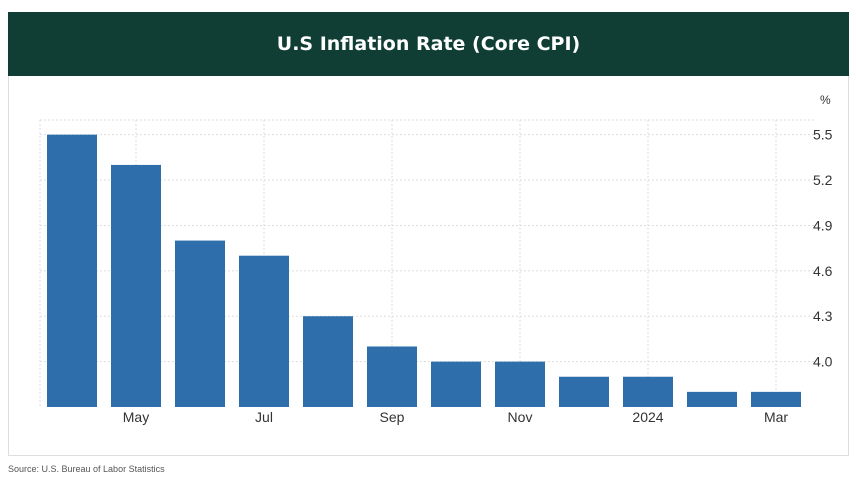  What do you see at coordinates (823, 135) in the screenshot?
I see `y-tick-label: 5.5` at bounding box center [823, 135].